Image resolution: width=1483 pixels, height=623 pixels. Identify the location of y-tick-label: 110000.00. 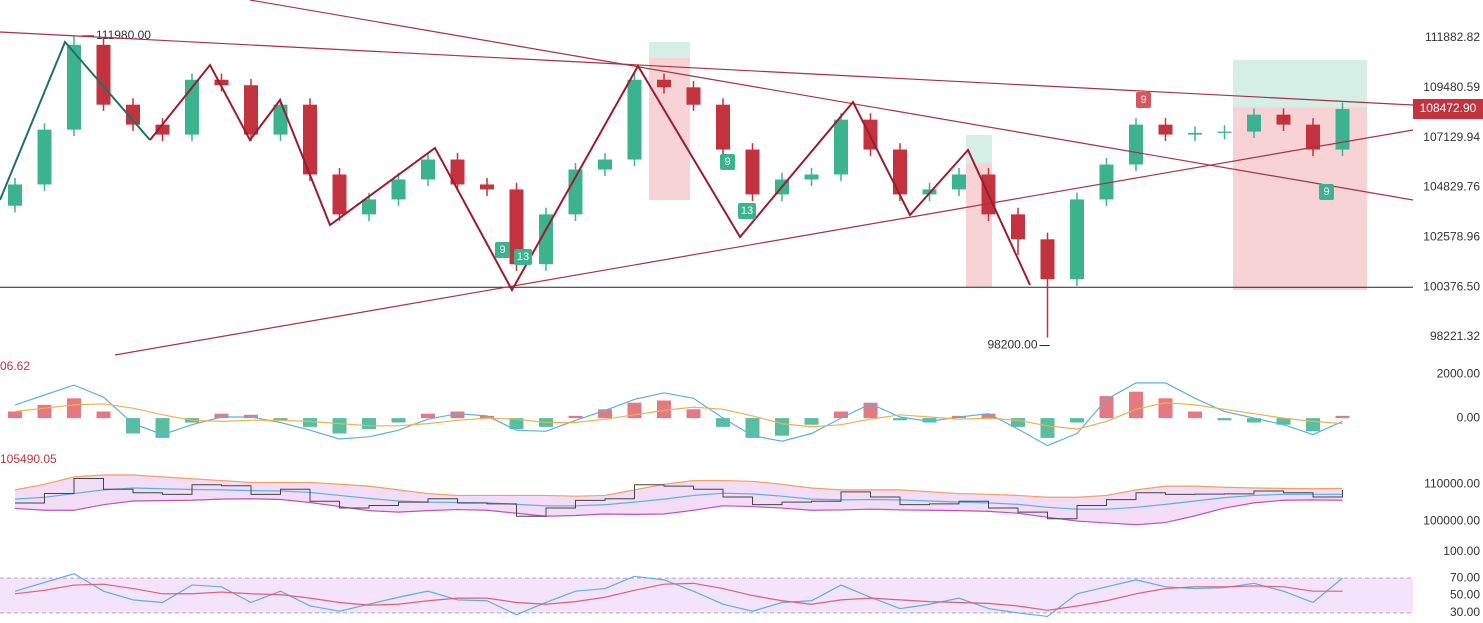
(1452, 483).